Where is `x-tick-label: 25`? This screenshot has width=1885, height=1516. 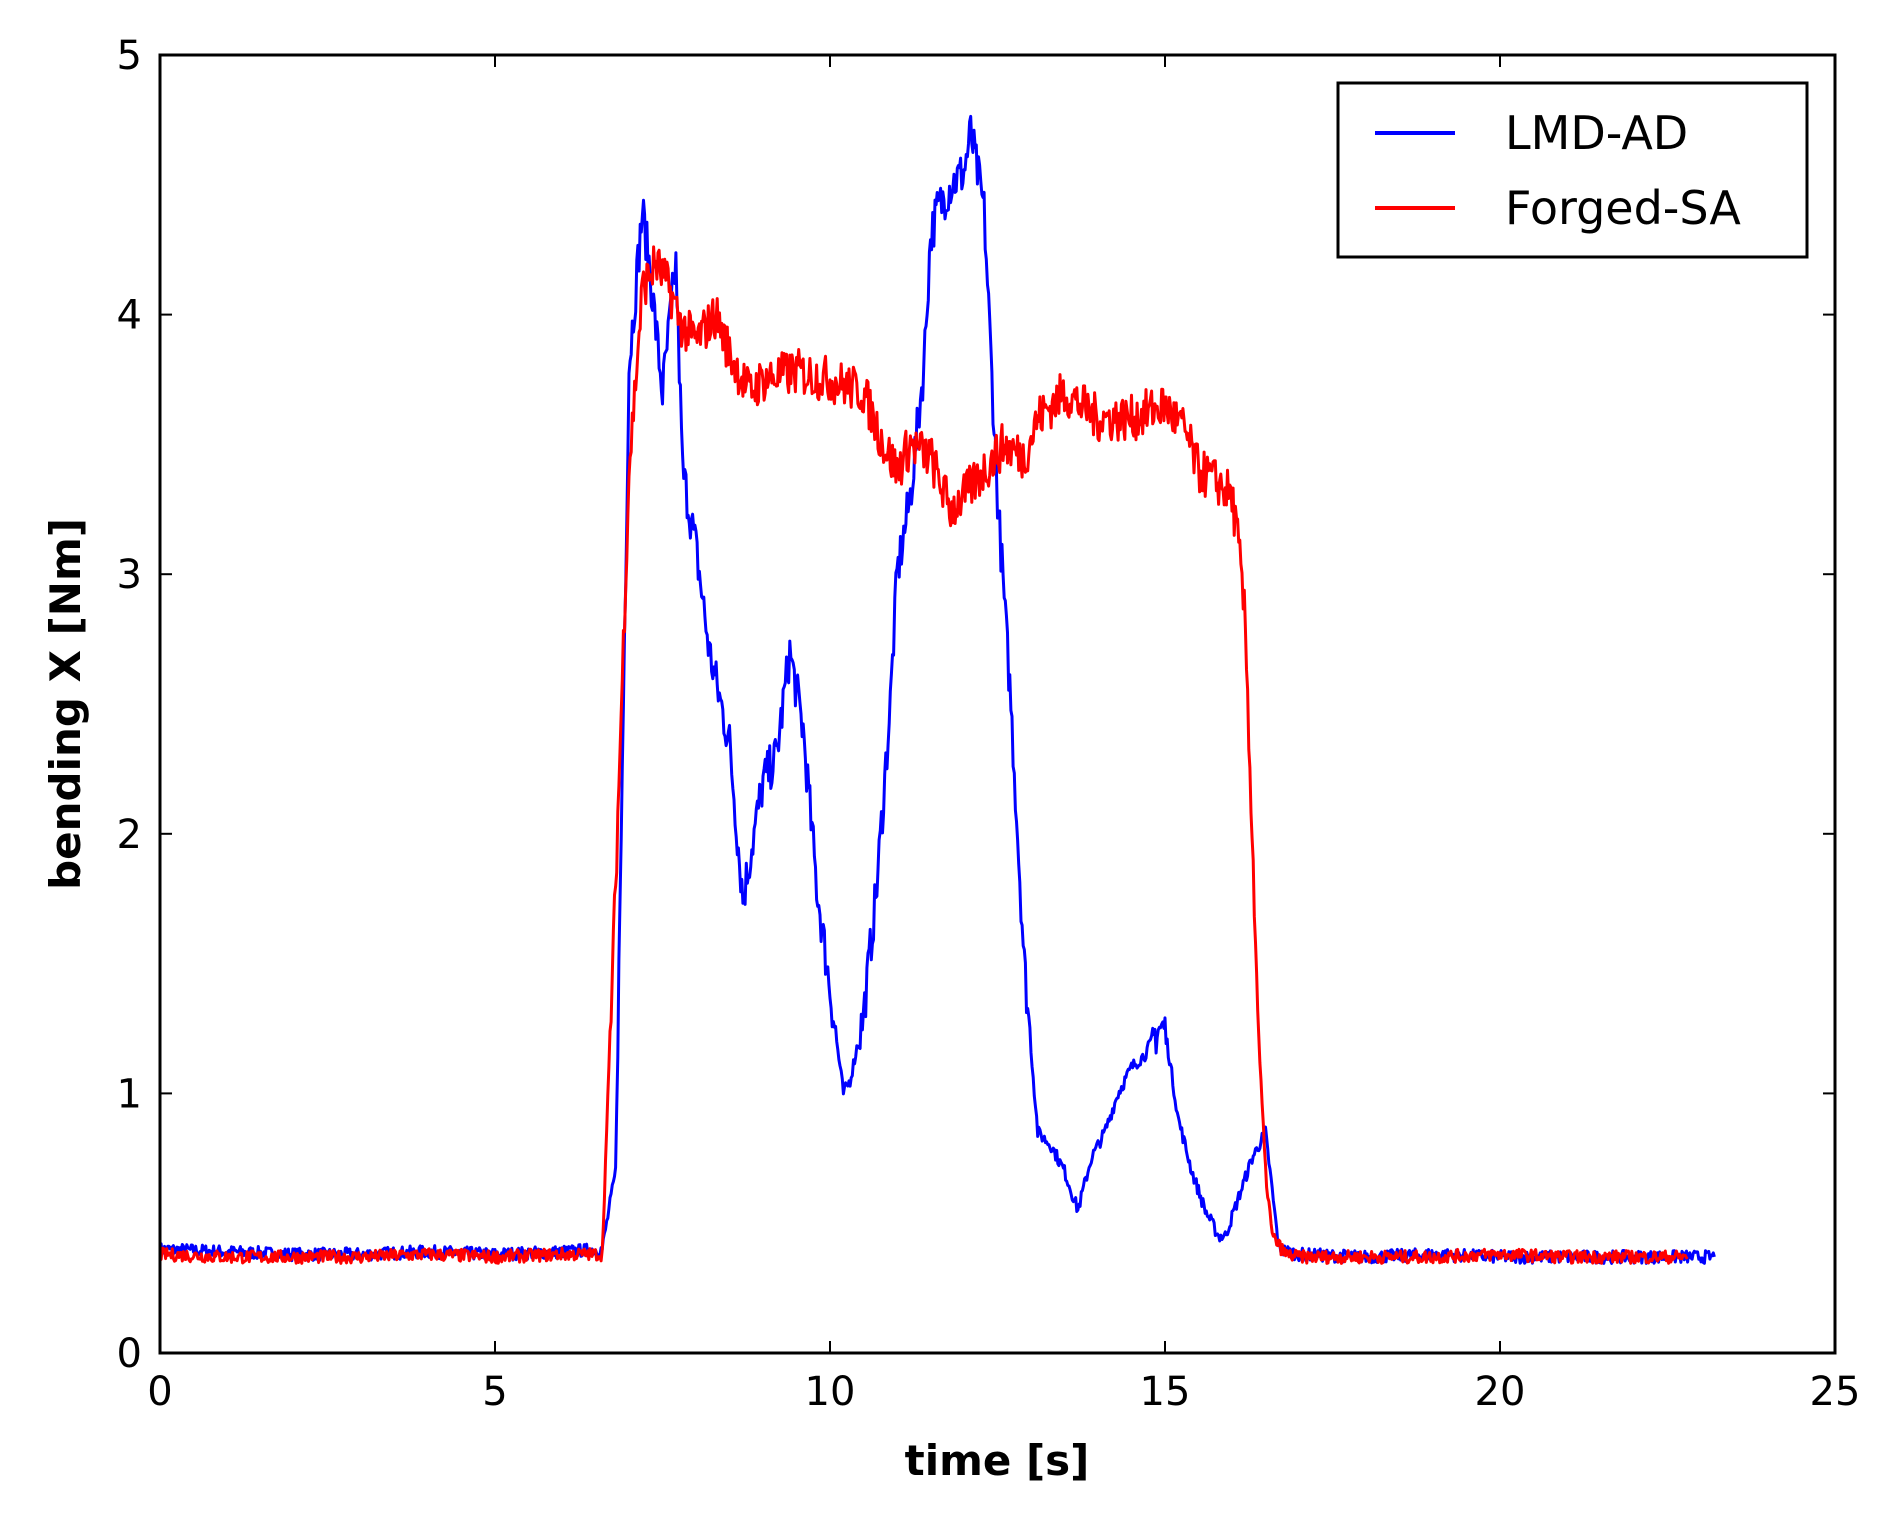
x-tick-label: 25 is located at coordinates (1835, 1392).